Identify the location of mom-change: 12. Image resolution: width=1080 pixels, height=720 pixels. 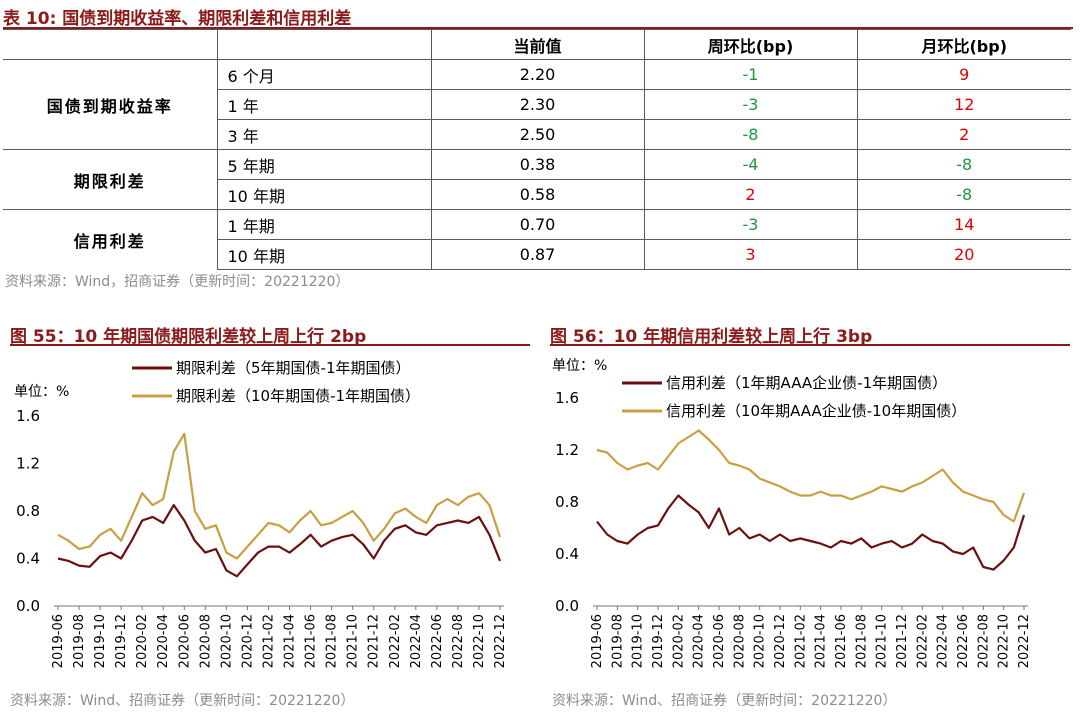
(963, 104).